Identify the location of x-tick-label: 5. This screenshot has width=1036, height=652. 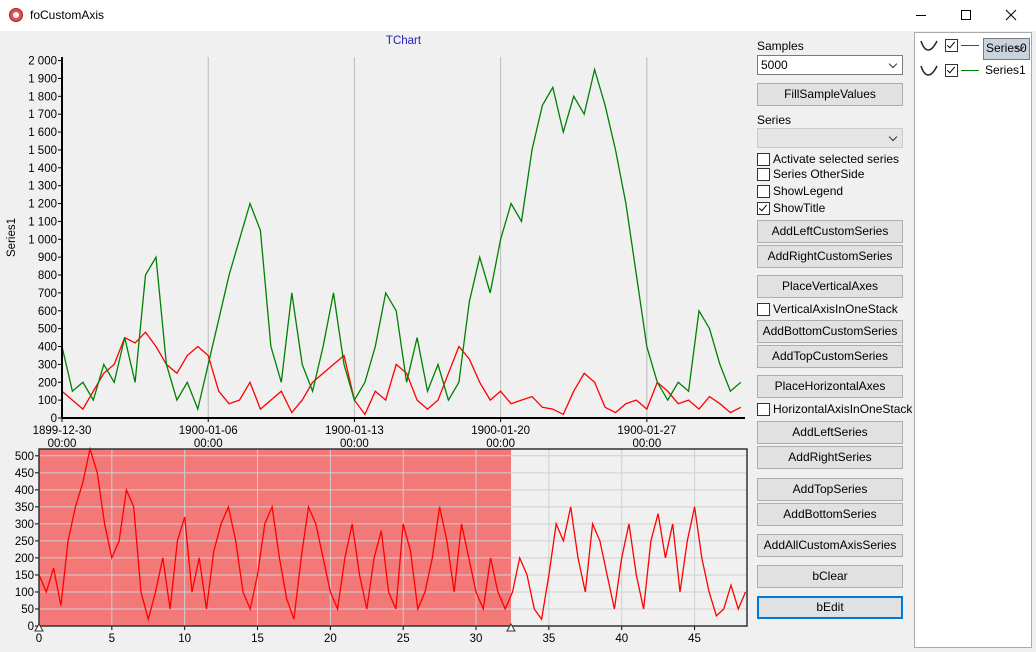
(112, 639).